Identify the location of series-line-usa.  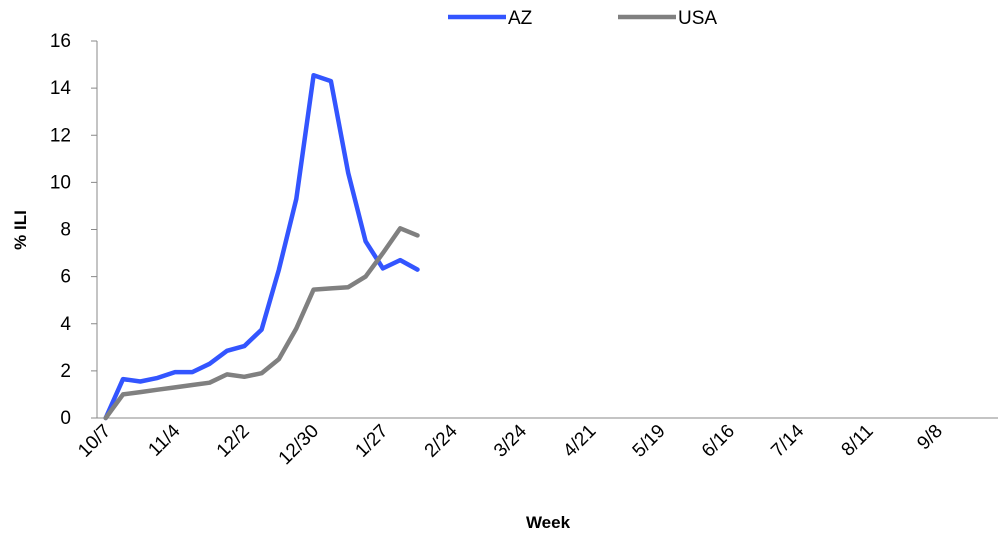
(261, 323).